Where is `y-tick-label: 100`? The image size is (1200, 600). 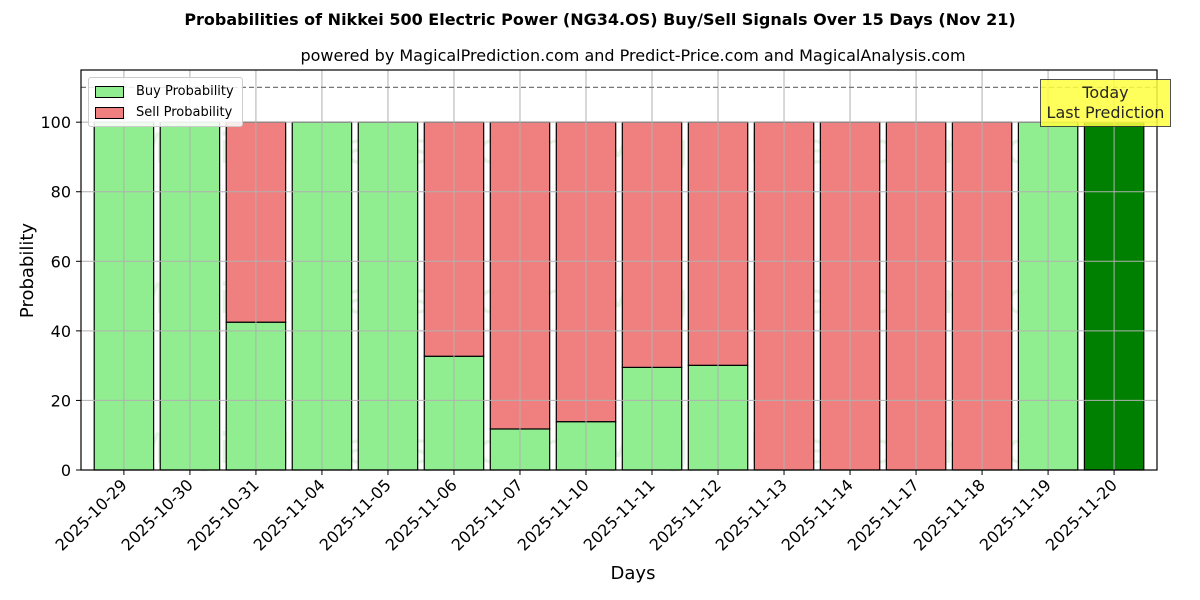 y-tick-label: 100 is located at coordinates (55, 122).